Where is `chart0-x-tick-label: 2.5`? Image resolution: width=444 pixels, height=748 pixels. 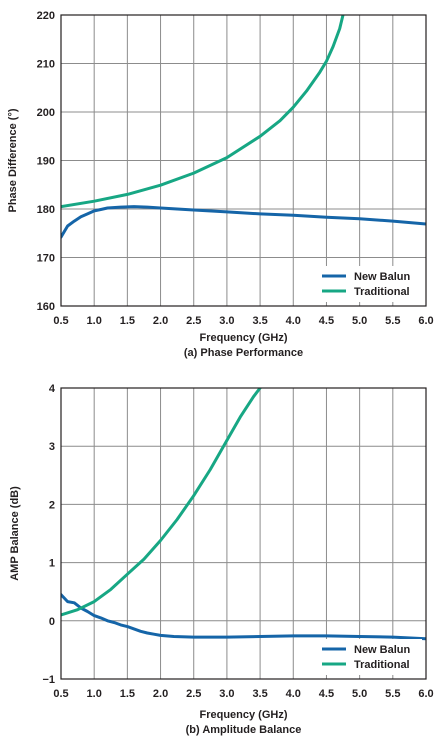 chart0-x-tick-label: 2.5 is located at coordinates (193, 321).